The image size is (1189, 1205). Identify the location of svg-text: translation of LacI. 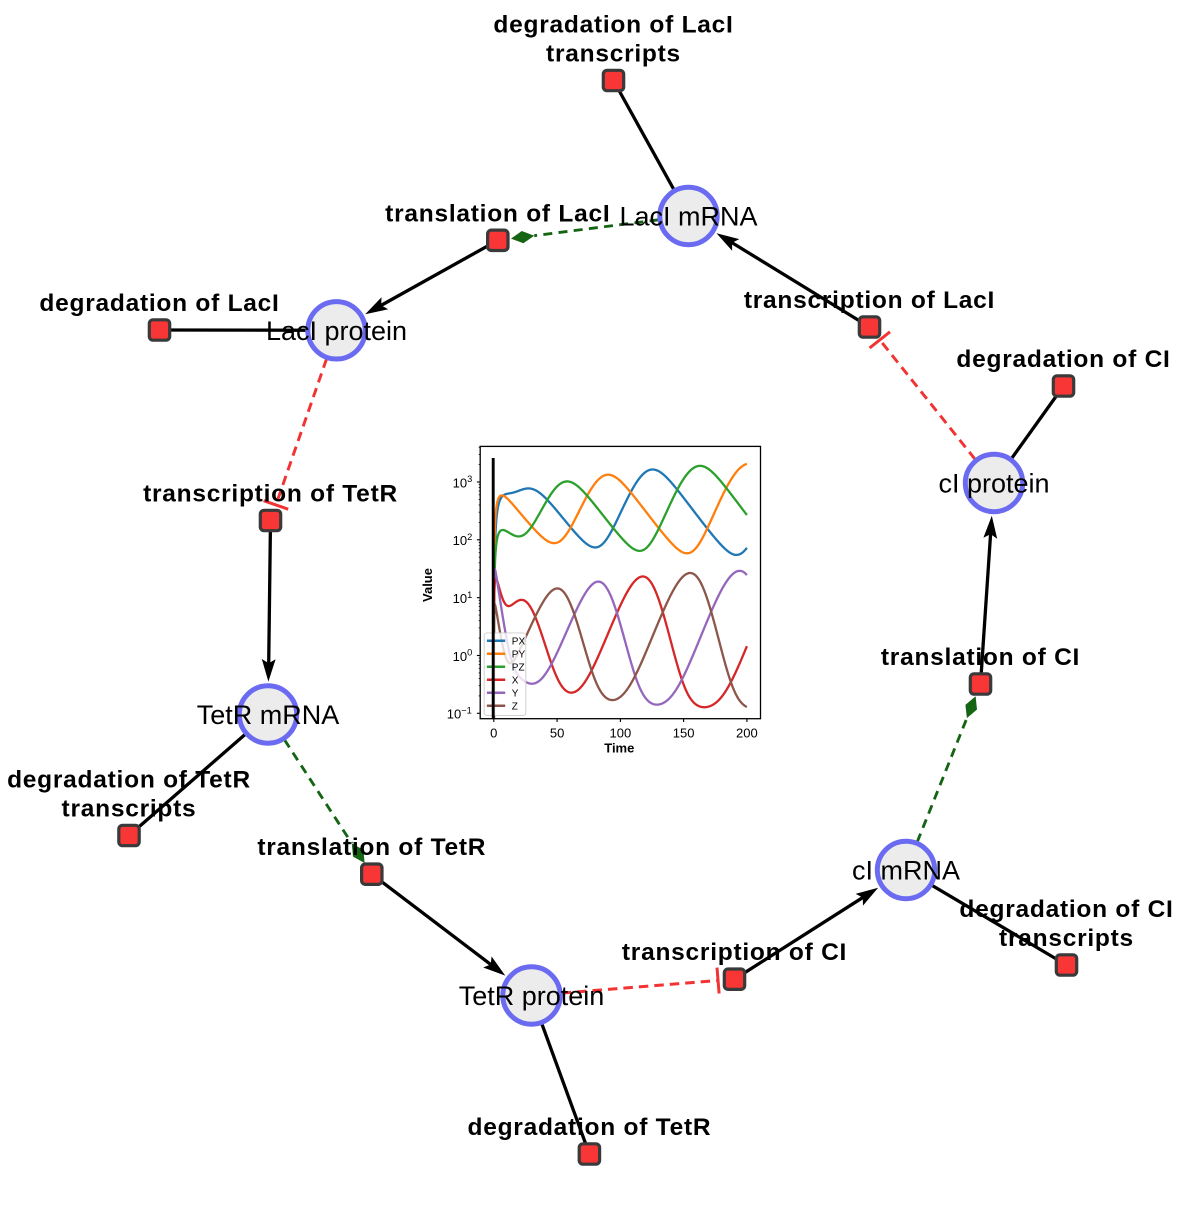
(497, 213).